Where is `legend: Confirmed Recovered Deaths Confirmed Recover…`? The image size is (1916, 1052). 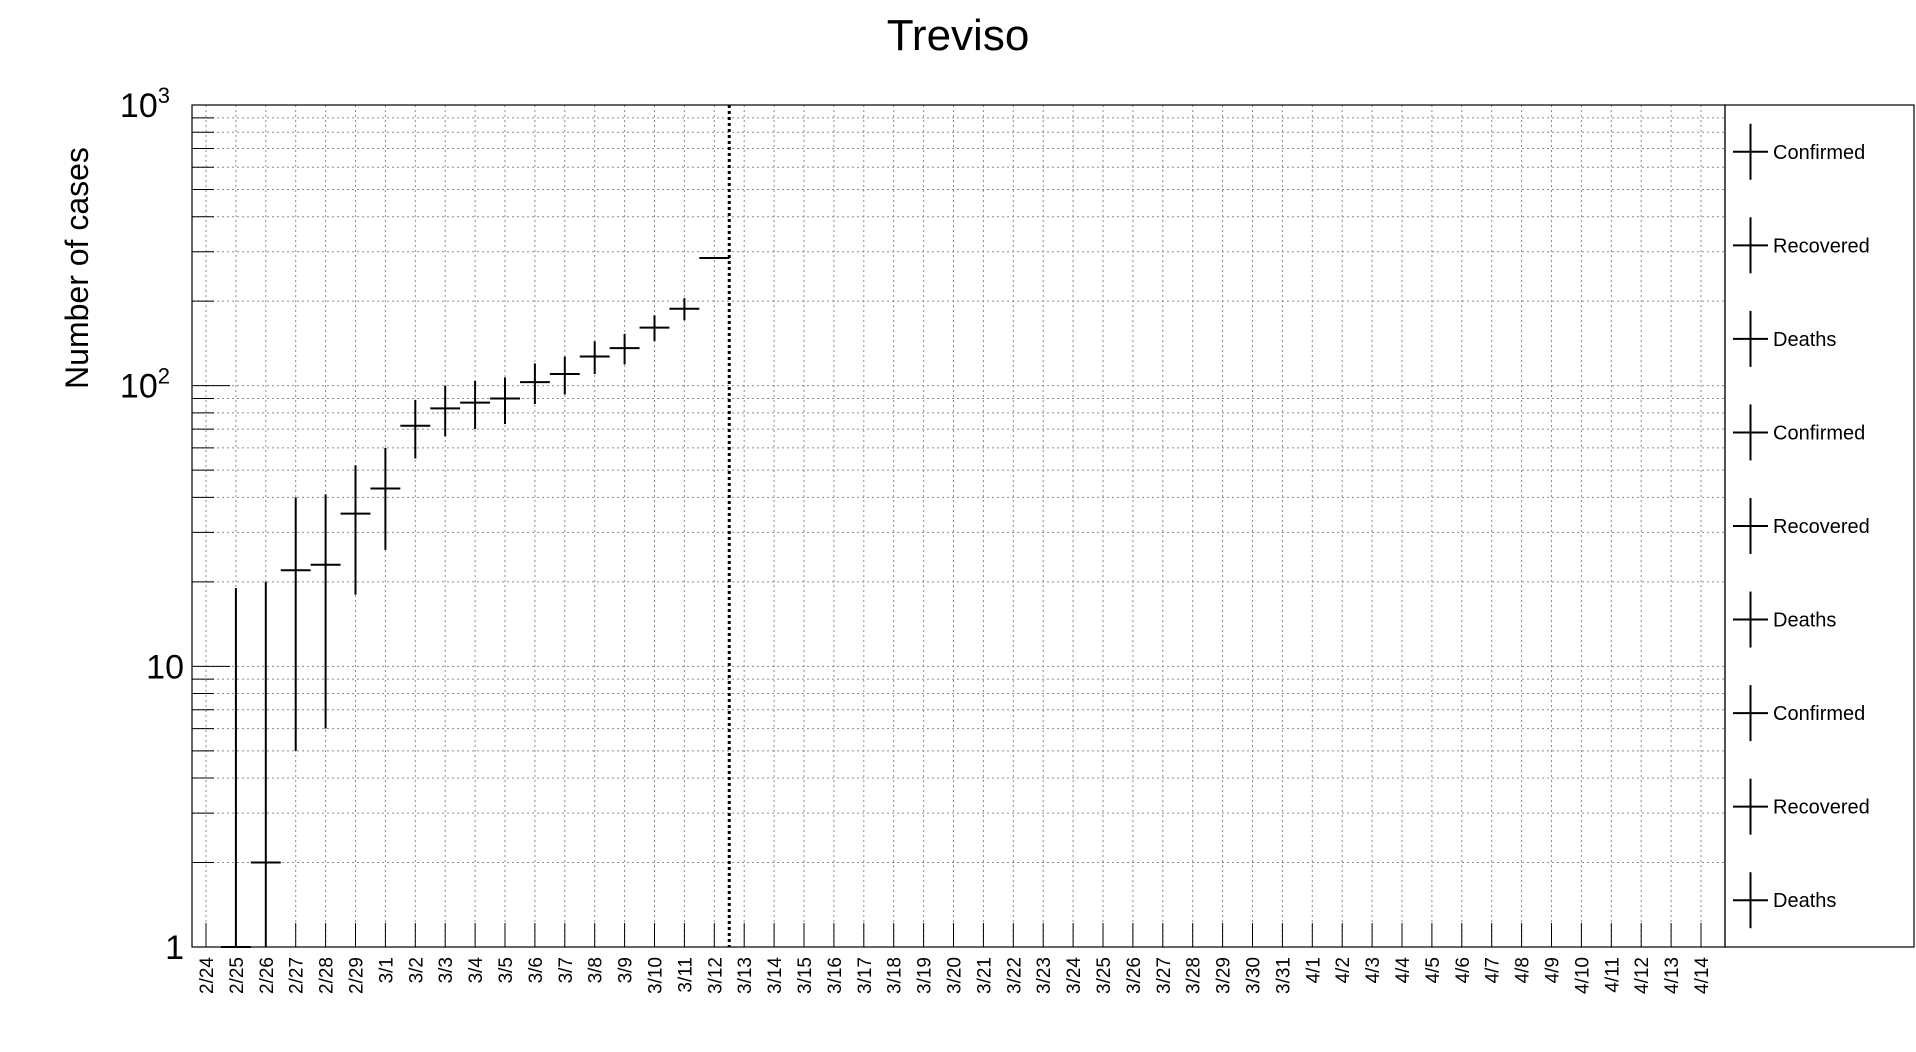
legend: Confirmed Recovered Deaths Confirmed Recover… is located at coordinates (1819, 526).